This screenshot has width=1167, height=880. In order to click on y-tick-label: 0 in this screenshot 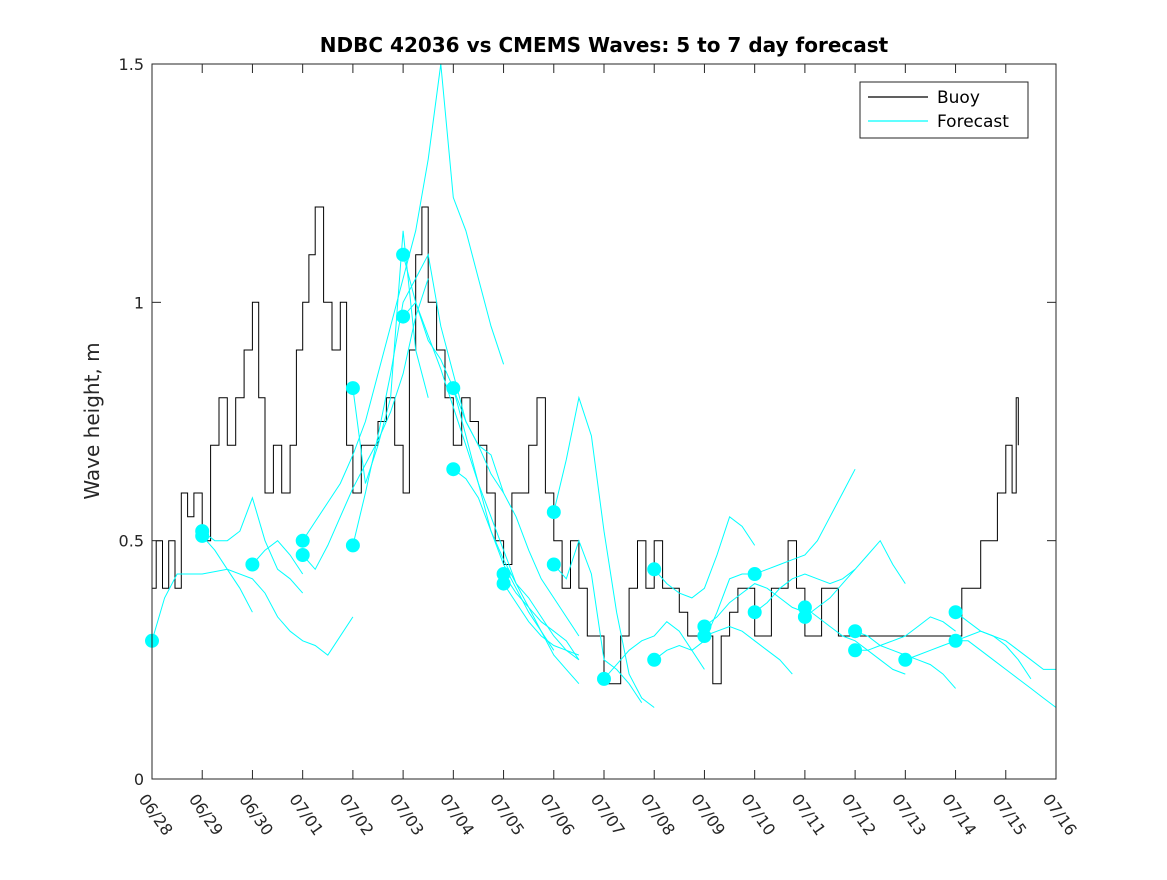, I will do `click(139, 779)`.